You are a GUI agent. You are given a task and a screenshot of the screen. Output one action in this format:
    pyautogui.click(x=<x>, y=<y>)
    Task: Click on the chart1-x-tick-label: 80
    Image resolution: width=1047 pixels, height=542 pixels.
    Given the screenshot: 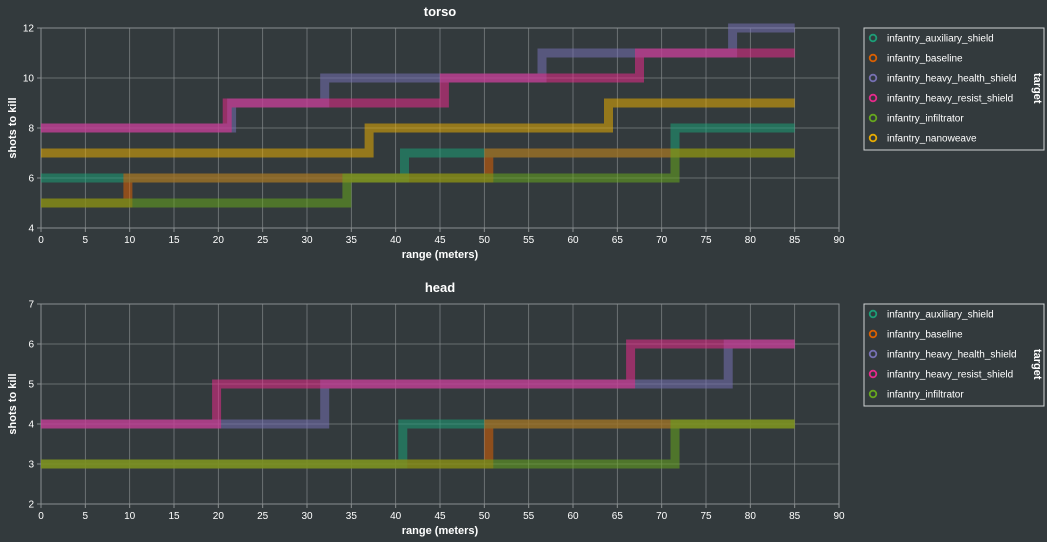 What is the action you would take?
    pyautogui.click(x=751, y=516)
    